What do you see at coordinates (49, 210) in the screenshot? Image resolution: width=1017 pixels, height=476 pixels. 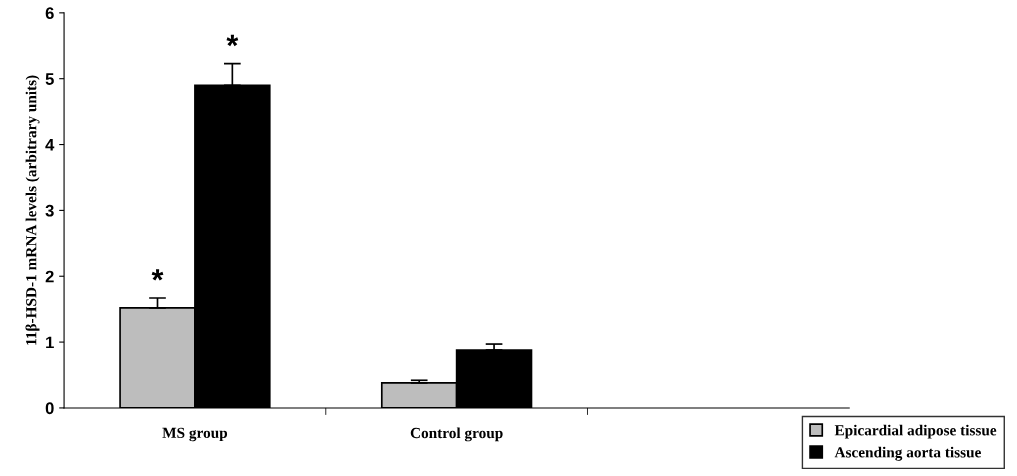 I see `y-tick-label: 3` at bounding box center [49, 210].